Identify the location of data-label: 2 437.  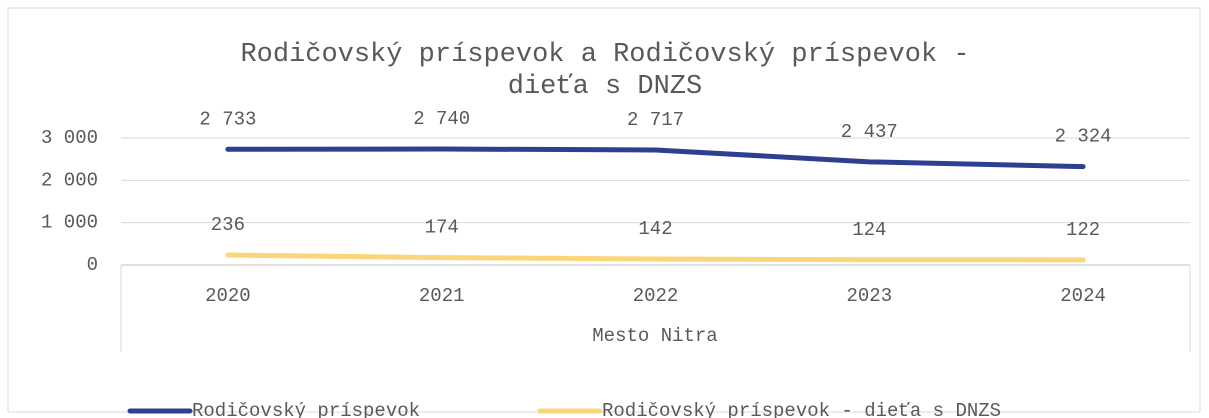
(869, 132).